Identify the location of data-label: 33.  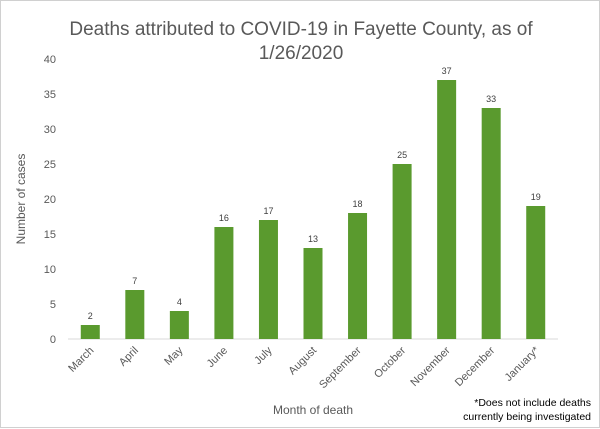
(491, 99).